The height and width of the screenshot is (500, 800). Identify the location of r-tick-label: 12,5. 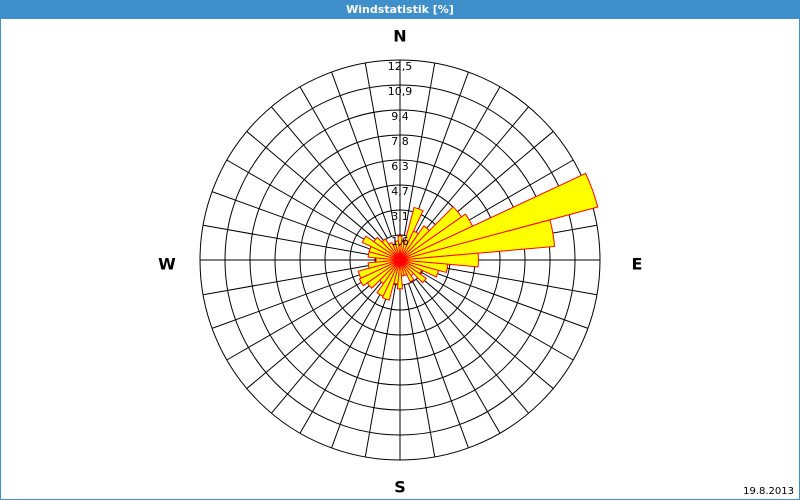
(400, 66).